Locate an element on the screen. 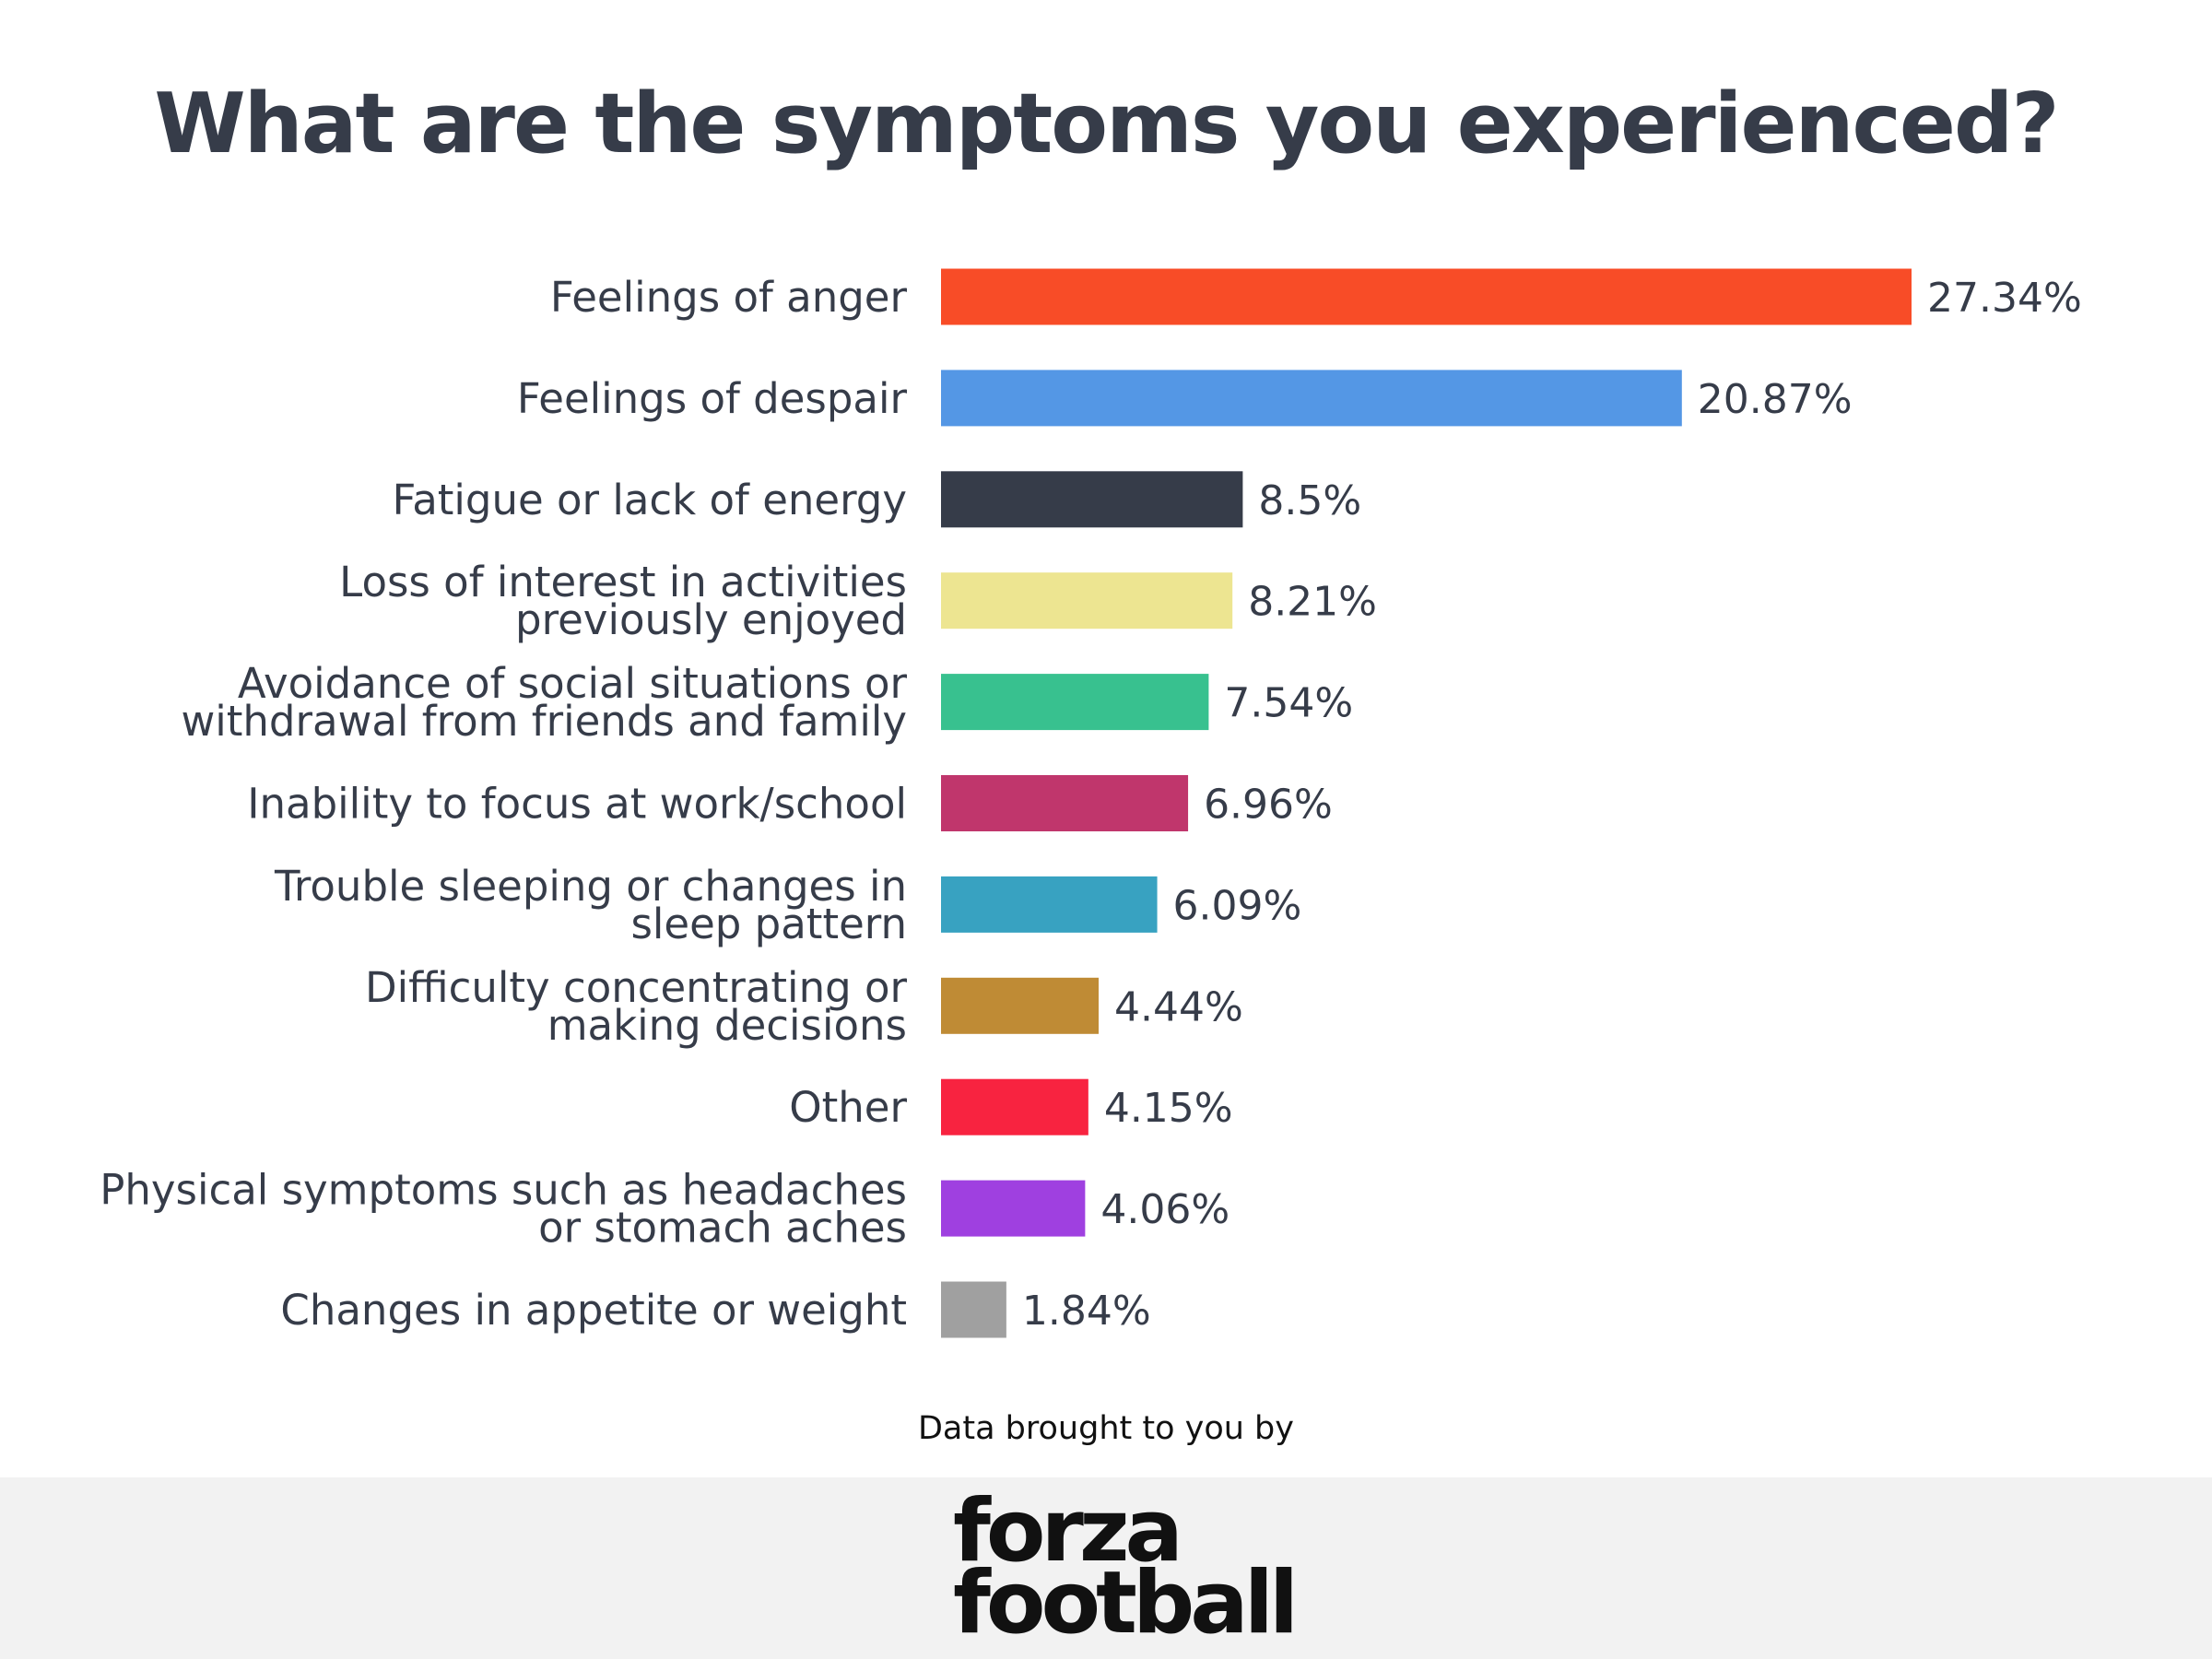 This screenshot has height=1659, width=2212. category-label-0-line-0: Feelings of anger is located at coordinates (729, 297).